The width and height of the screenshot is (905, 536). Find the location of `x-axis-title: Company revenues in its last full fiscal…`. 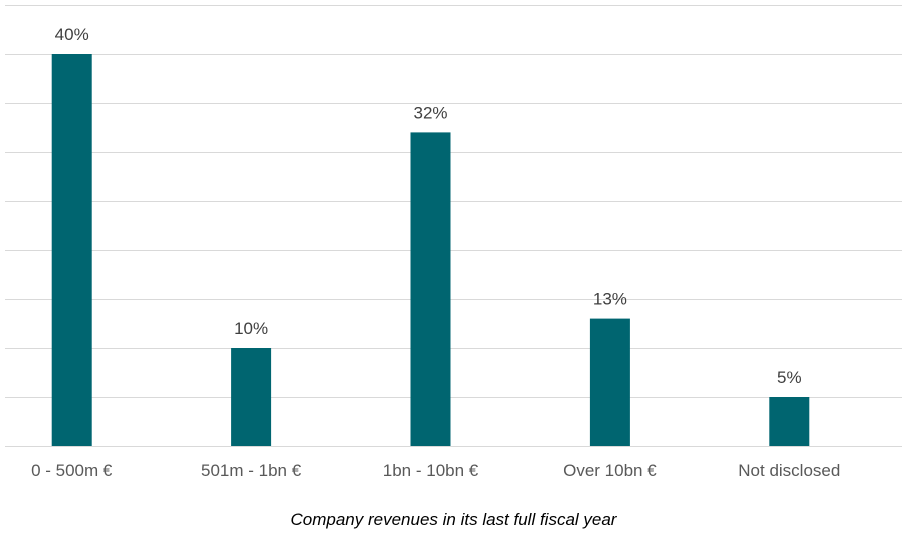

x-axis-title: Company revenues in its last full fiscal… is located at coordinates (454, 519).